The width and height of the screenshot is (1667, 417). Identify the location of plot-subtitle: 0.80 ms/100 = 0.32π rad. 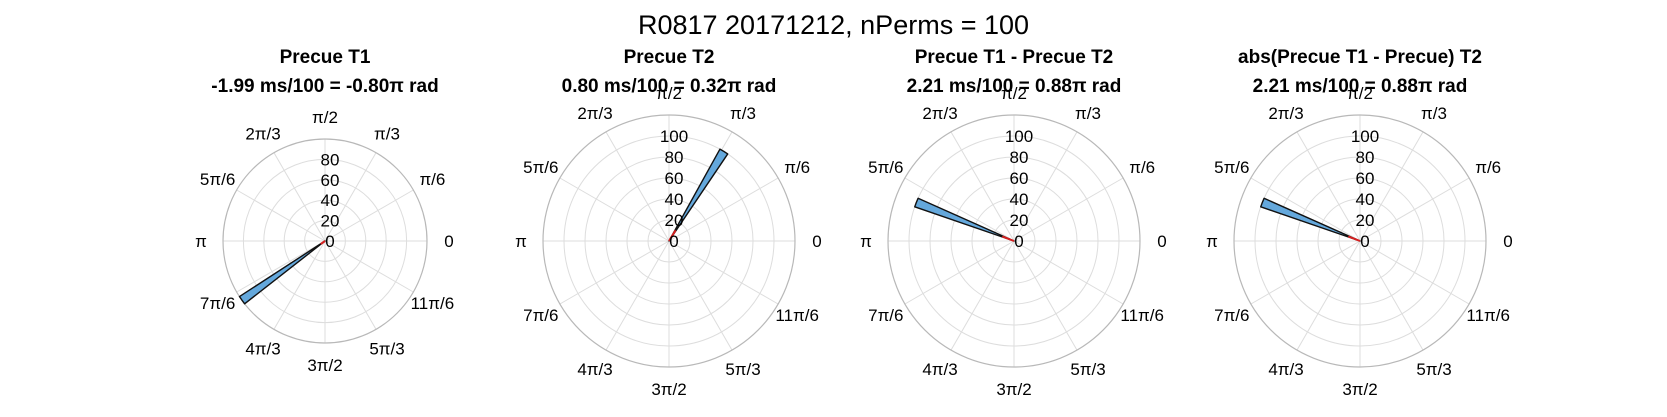
(669, 86).